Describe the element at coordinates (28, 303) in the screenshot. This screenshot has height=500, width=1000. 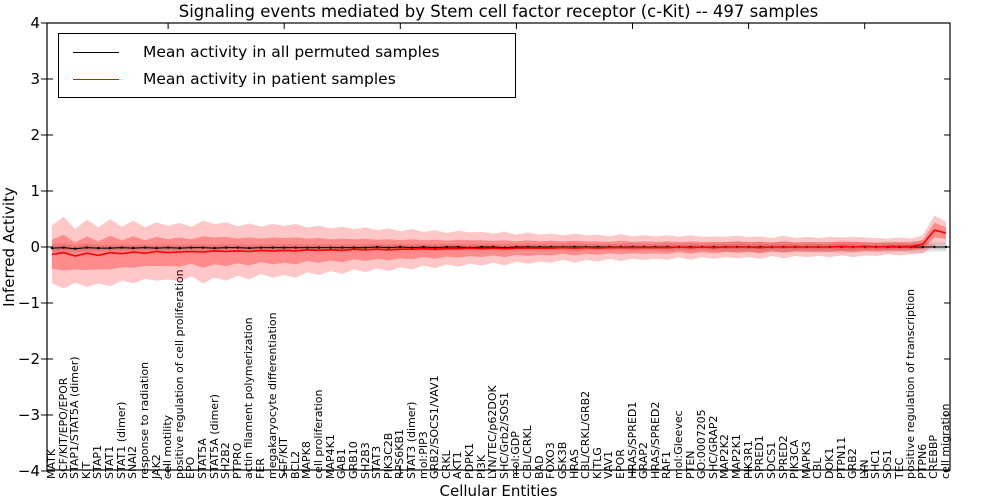
I see `y-tick-label: −1` at that location.